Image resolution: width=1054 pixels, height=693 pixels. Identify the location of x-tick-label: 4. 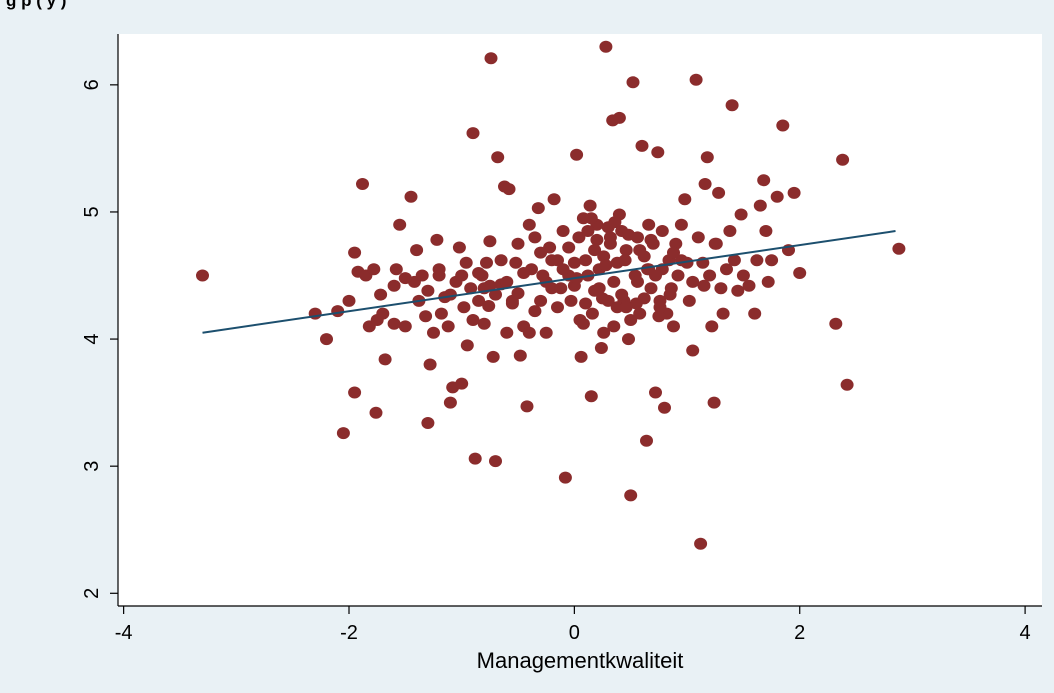
(1025, 633).